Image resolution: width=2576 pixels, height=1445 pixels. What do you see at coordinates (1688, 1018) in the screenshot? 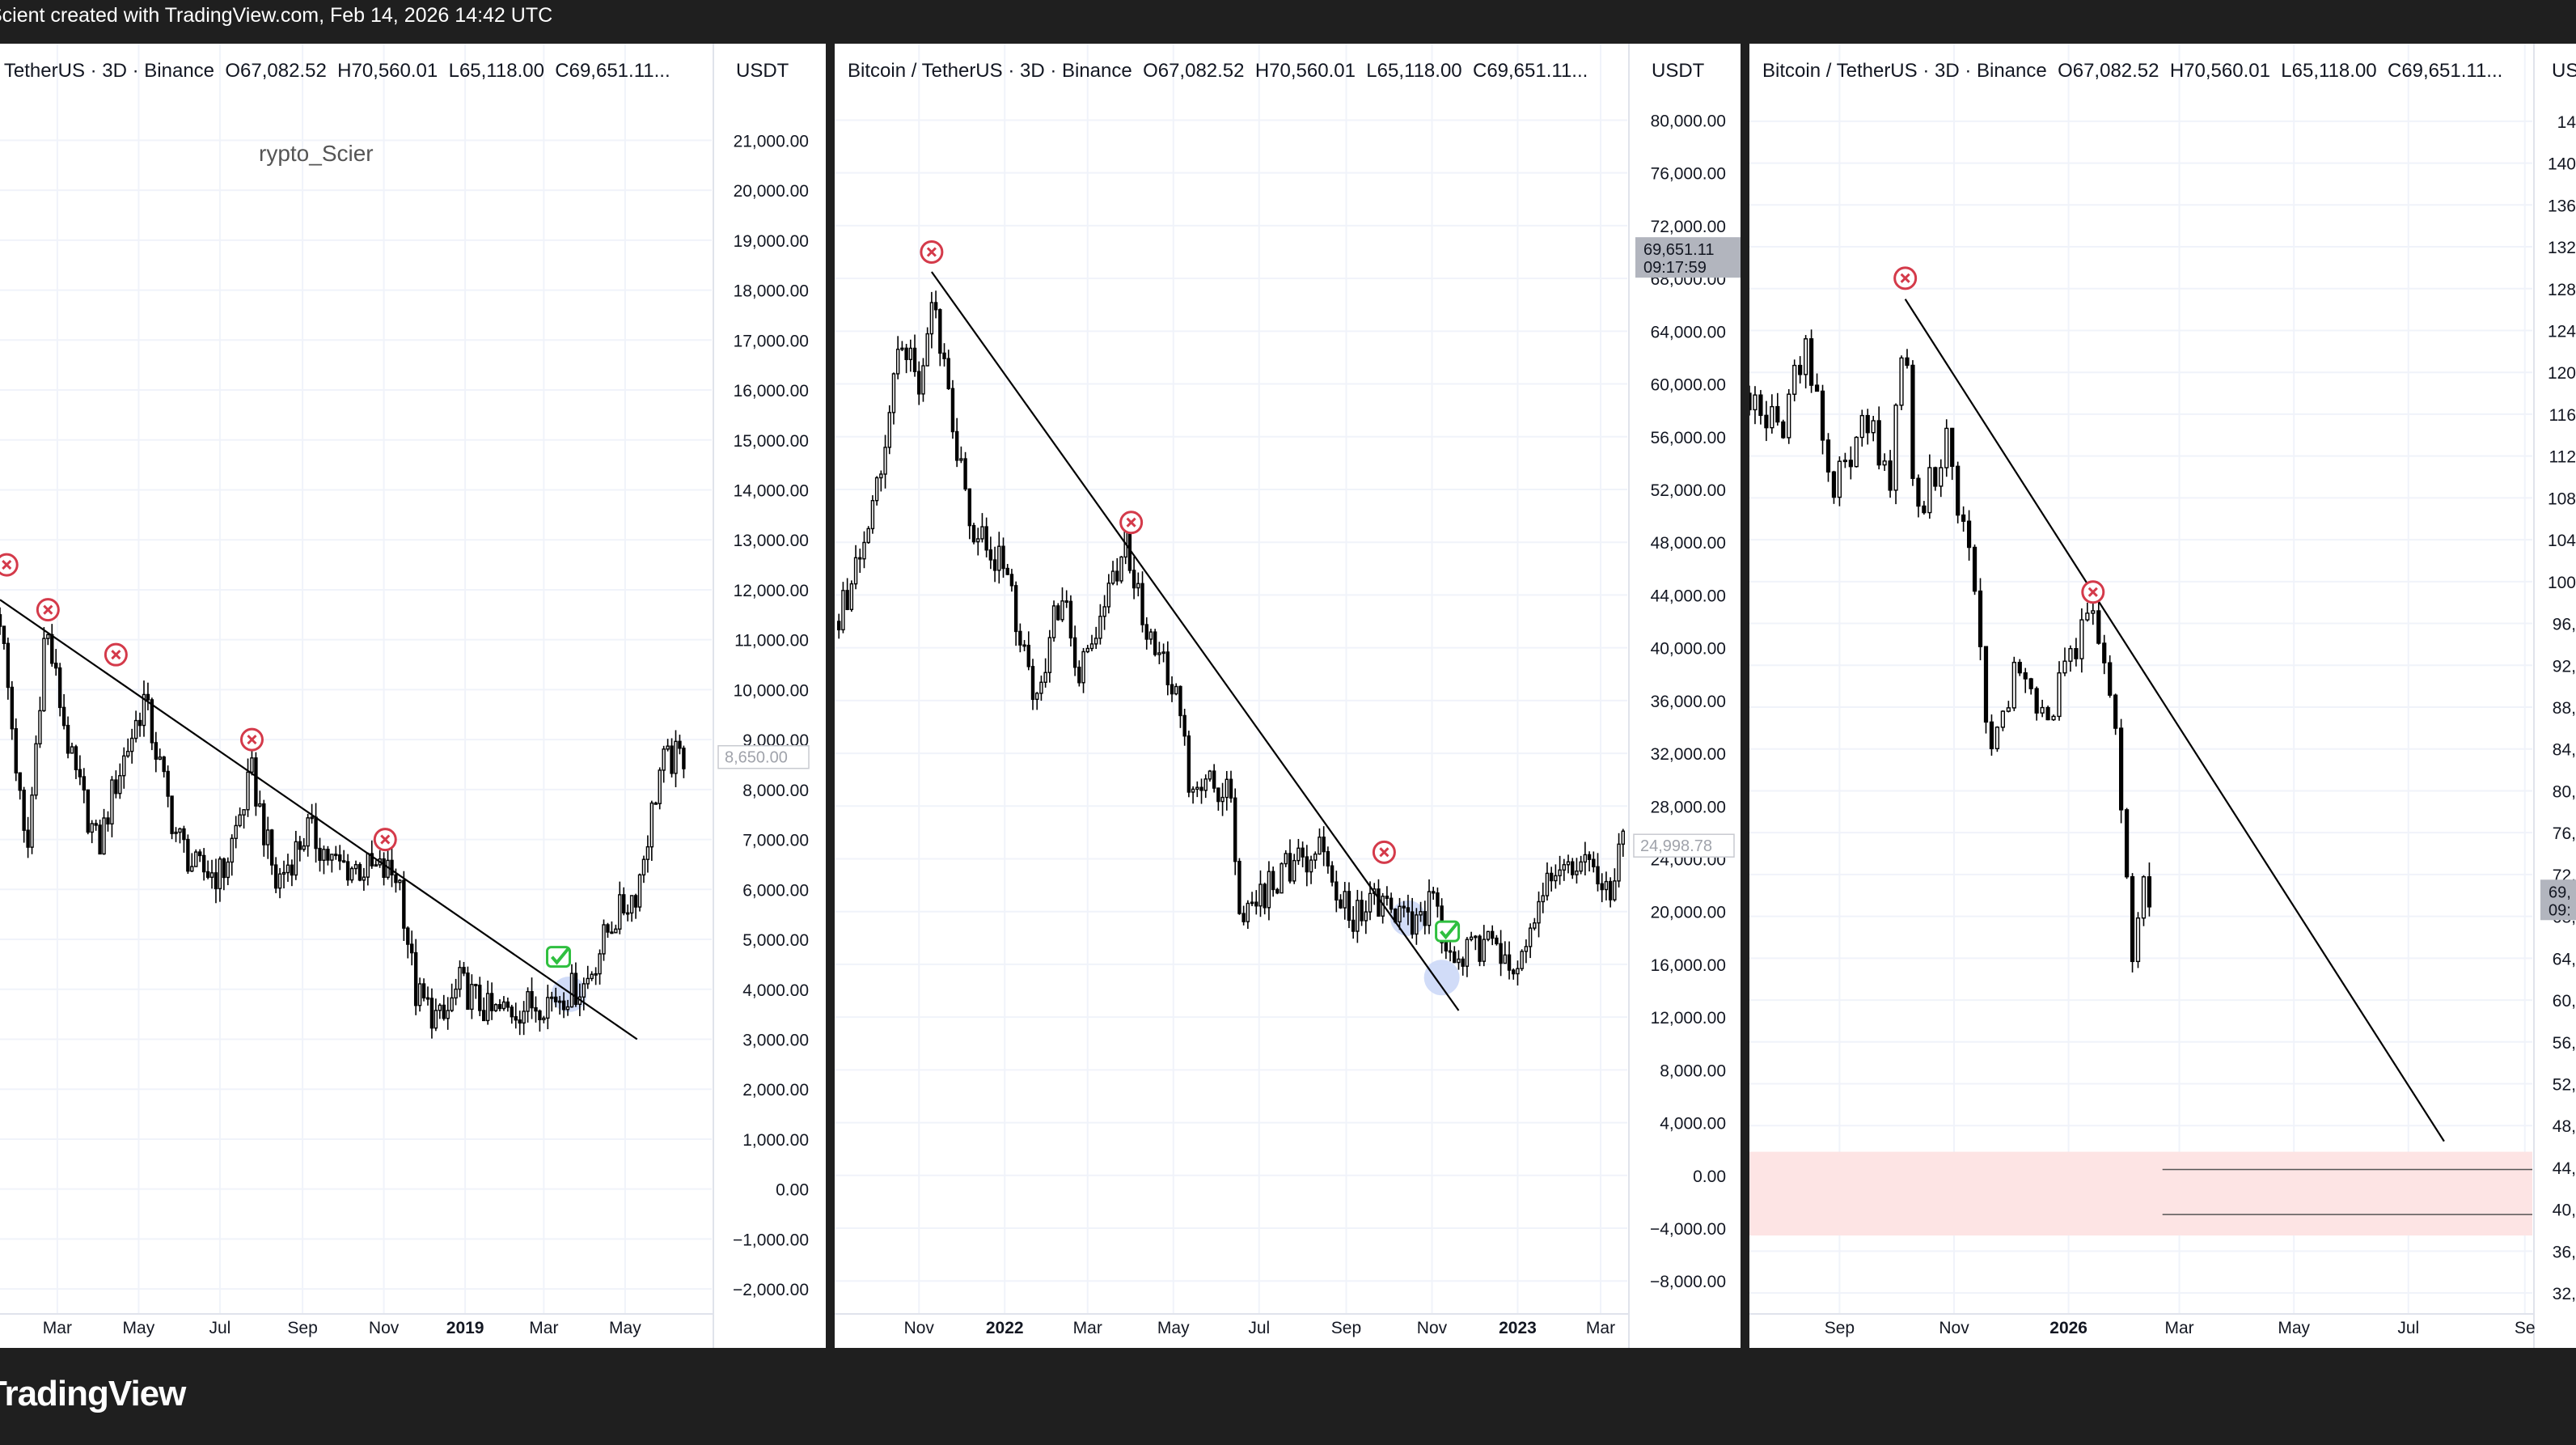
I see `y-tick-label: 12,000.00` at bounding box center [1688, 1018].